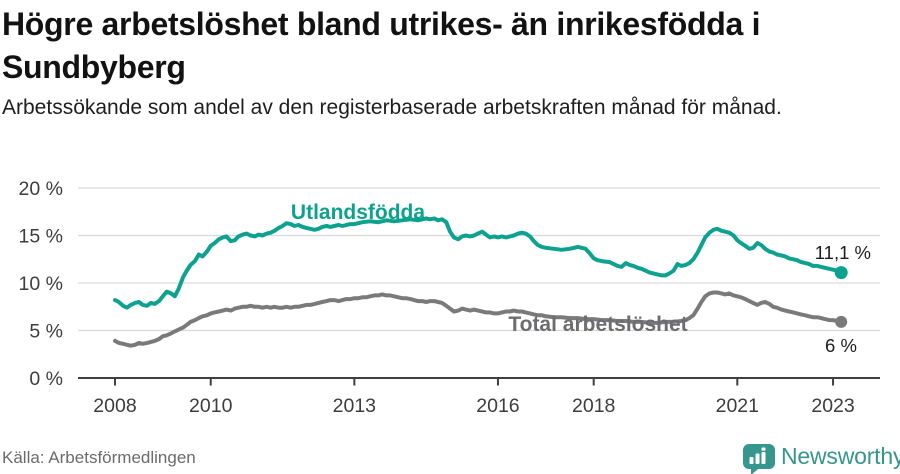  Describe the element at coordinates (832, 406) in the screenshot. I see `x-tick-label: 2023` at that location.